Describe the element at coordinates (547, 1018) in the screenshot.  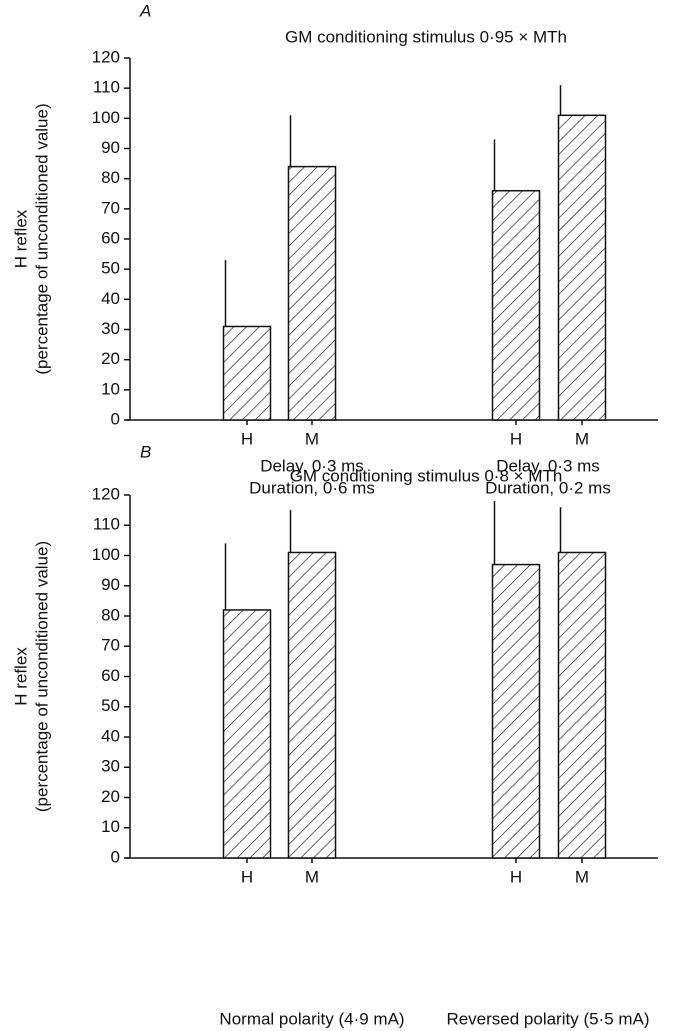
I see `group-label: Reversed polarity (5·5 mA)` at that location.